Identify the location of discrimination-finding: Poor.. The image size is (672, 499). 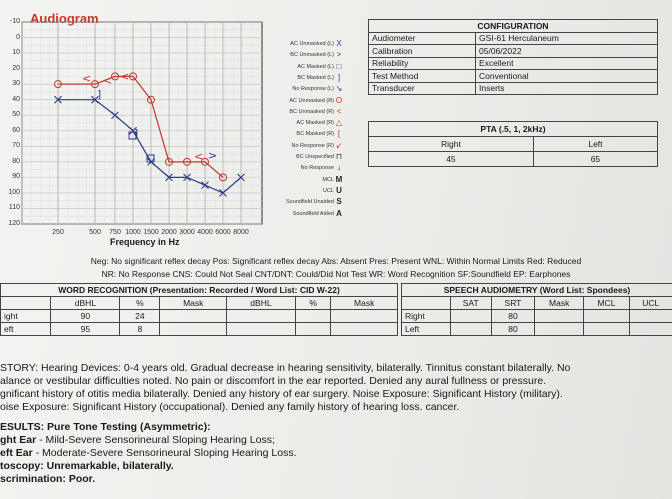
(80, 479).